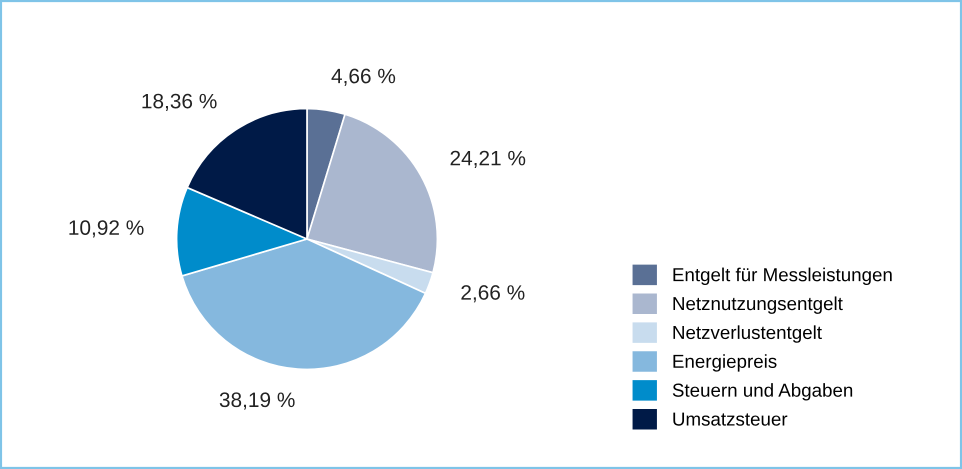  Describe the element at coordinates (179, 102) in the screenshot. I see `data-label: 18,36 %` at that location.